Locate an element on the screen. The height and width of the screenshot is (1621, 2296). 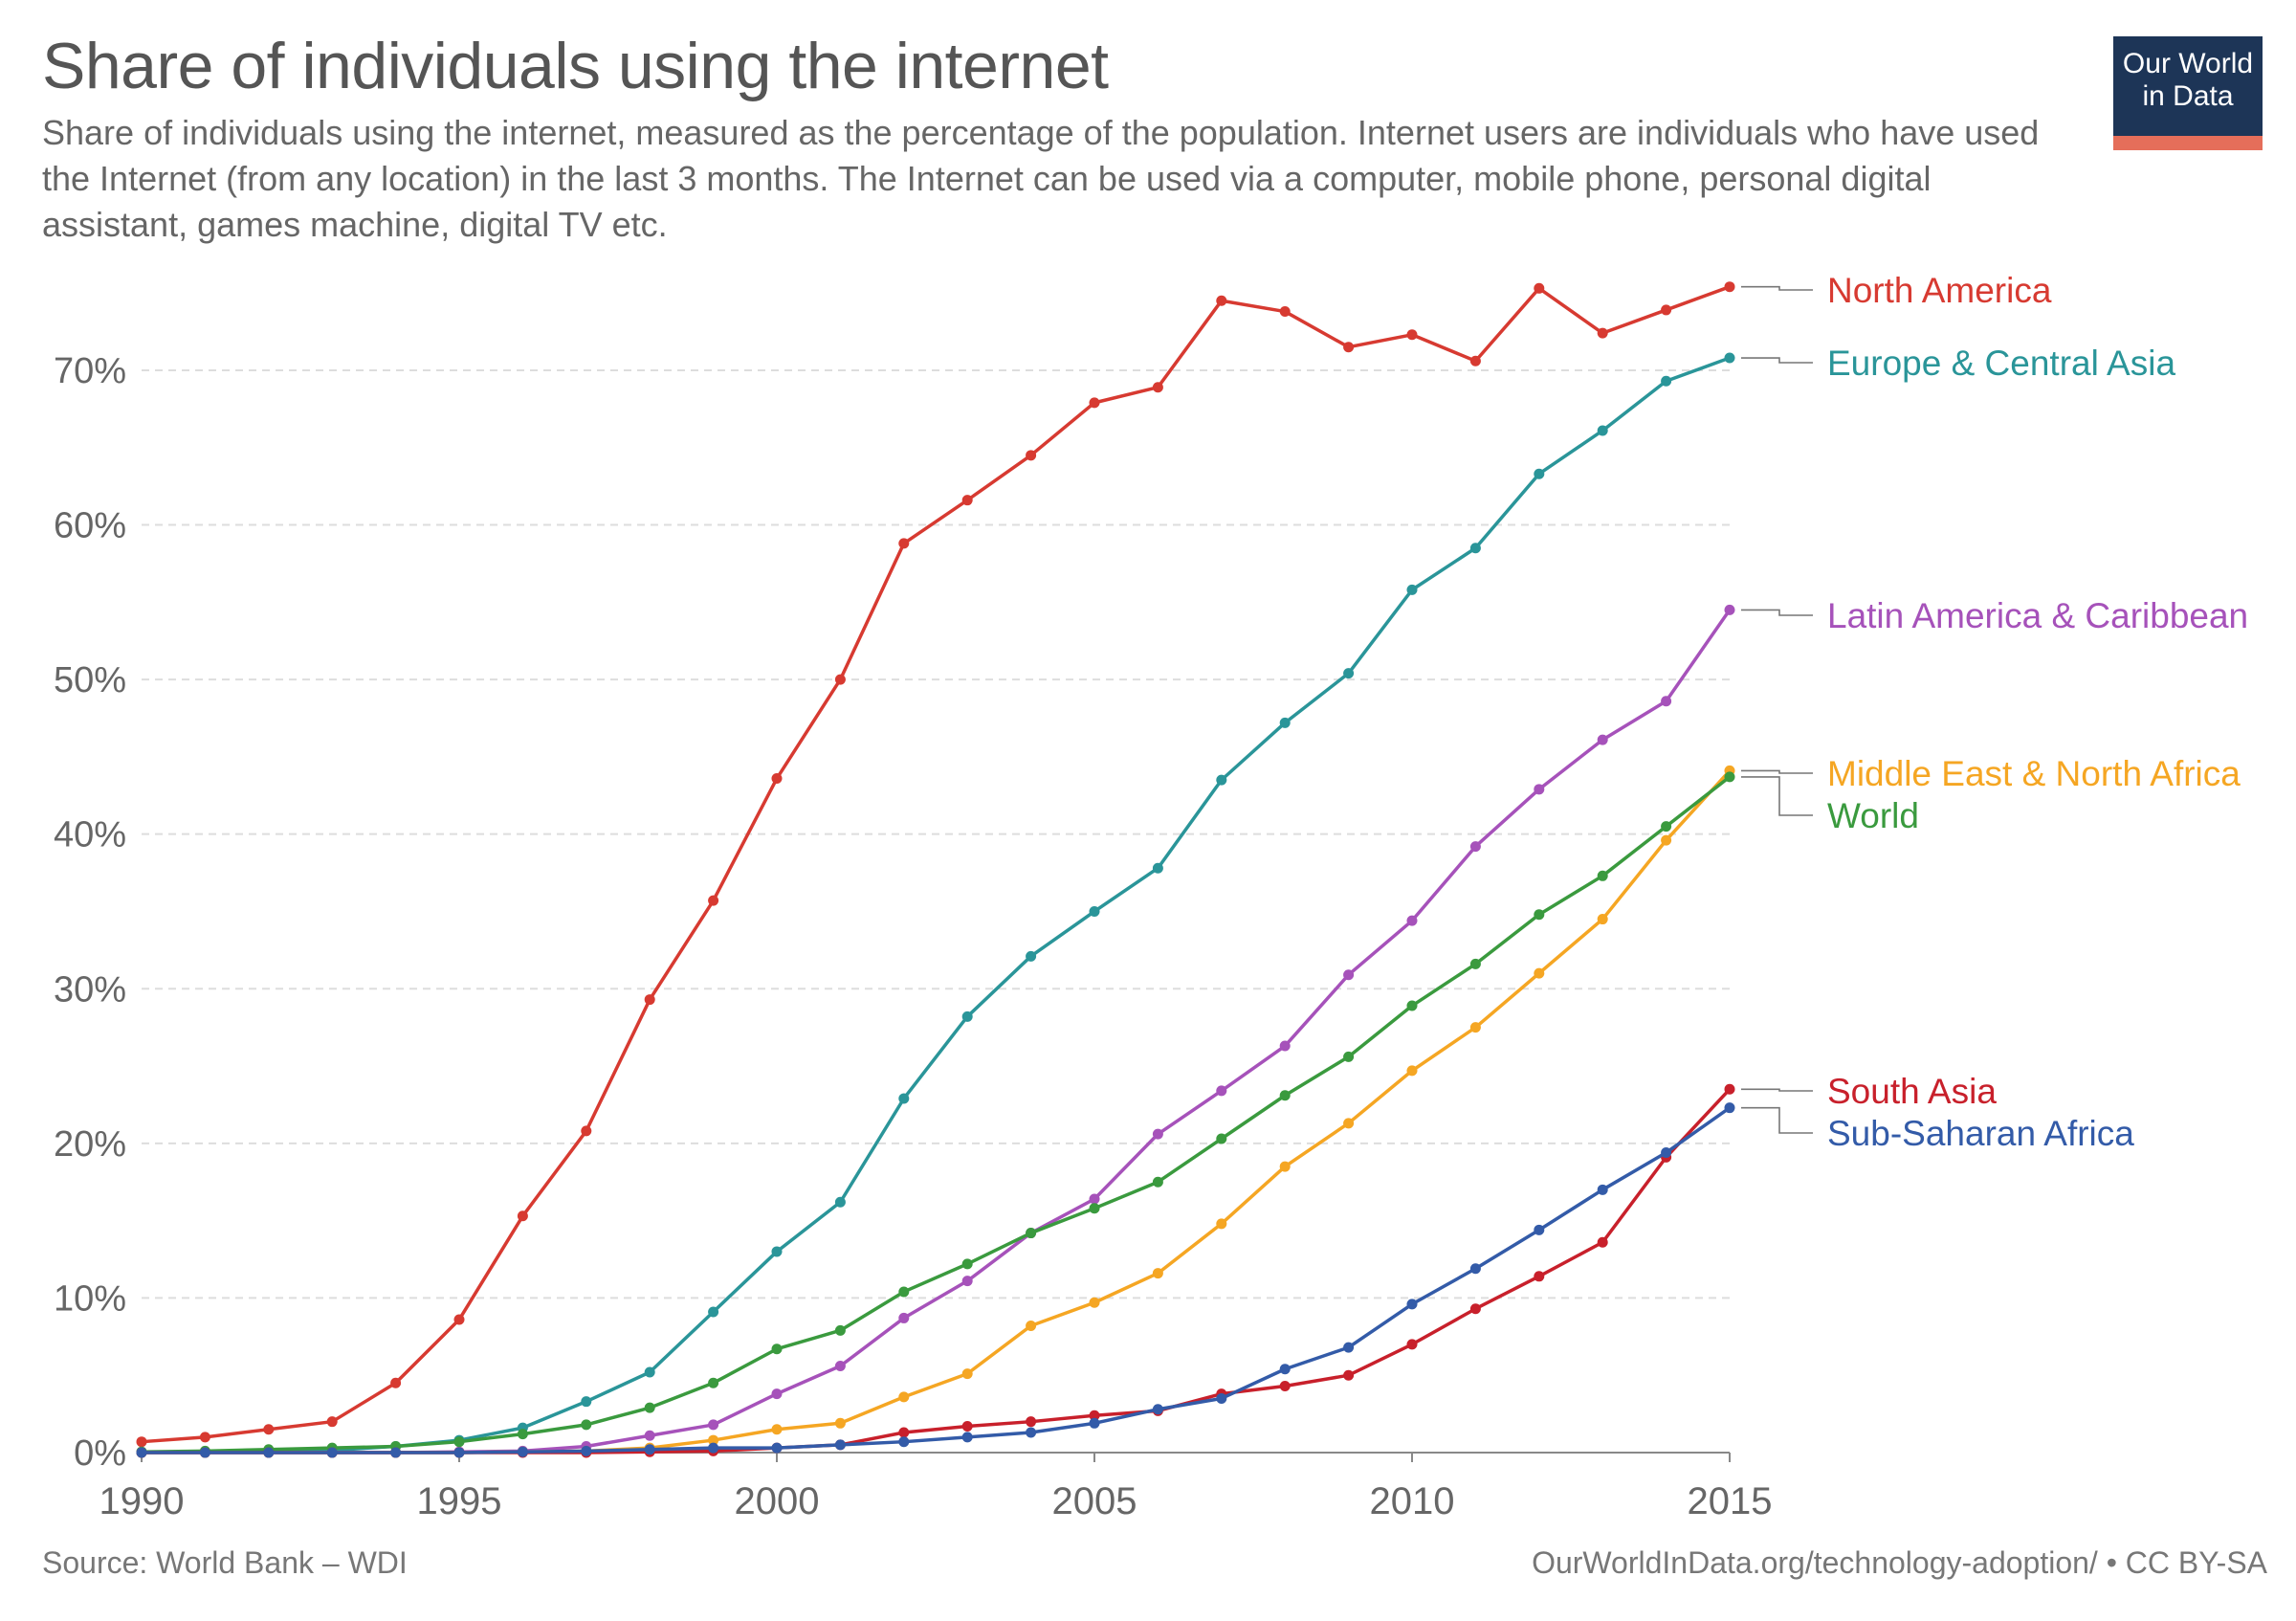
series-label: North America is located at coordinates (1939, 290).